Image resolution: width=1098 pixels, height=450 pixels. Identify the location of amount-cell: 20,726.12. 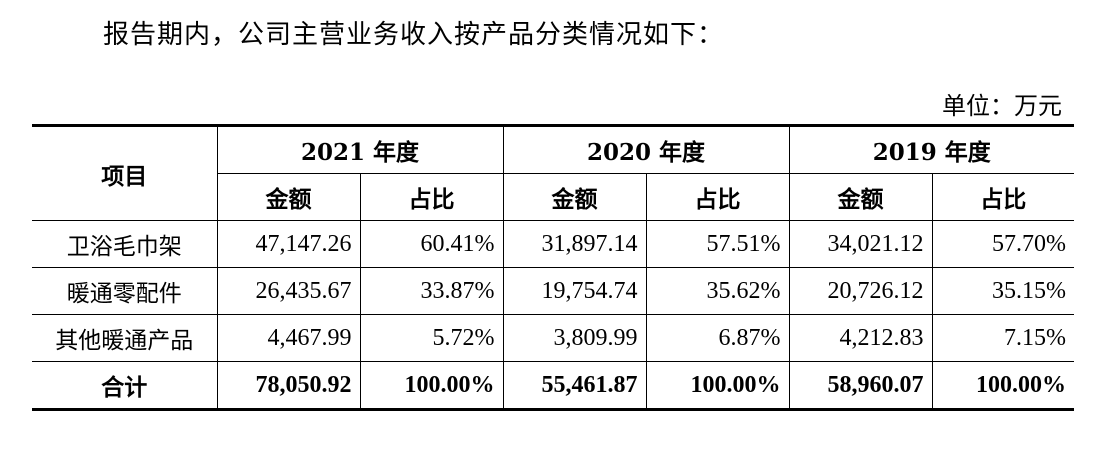
(860, 291).